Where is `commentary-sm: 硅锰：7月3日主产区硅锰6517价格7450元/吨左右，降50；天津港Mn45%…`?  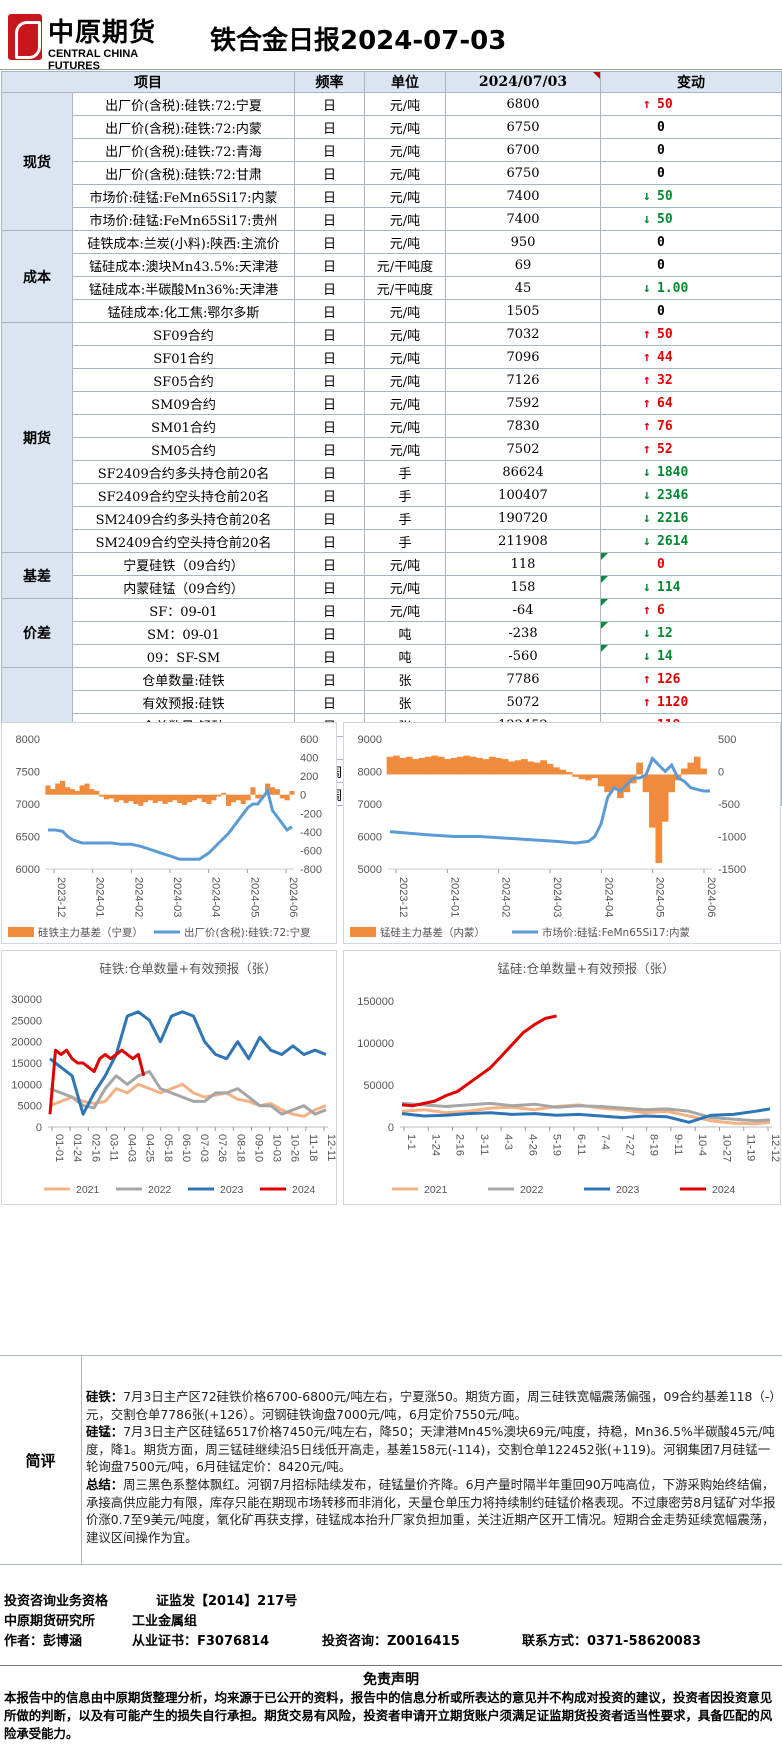
commentary-sm: 硅锰：7月3日主产区硅锰6517价格7450元/吨左右，降50；天津港Mn45%… is located at coordinates (431, 1449).